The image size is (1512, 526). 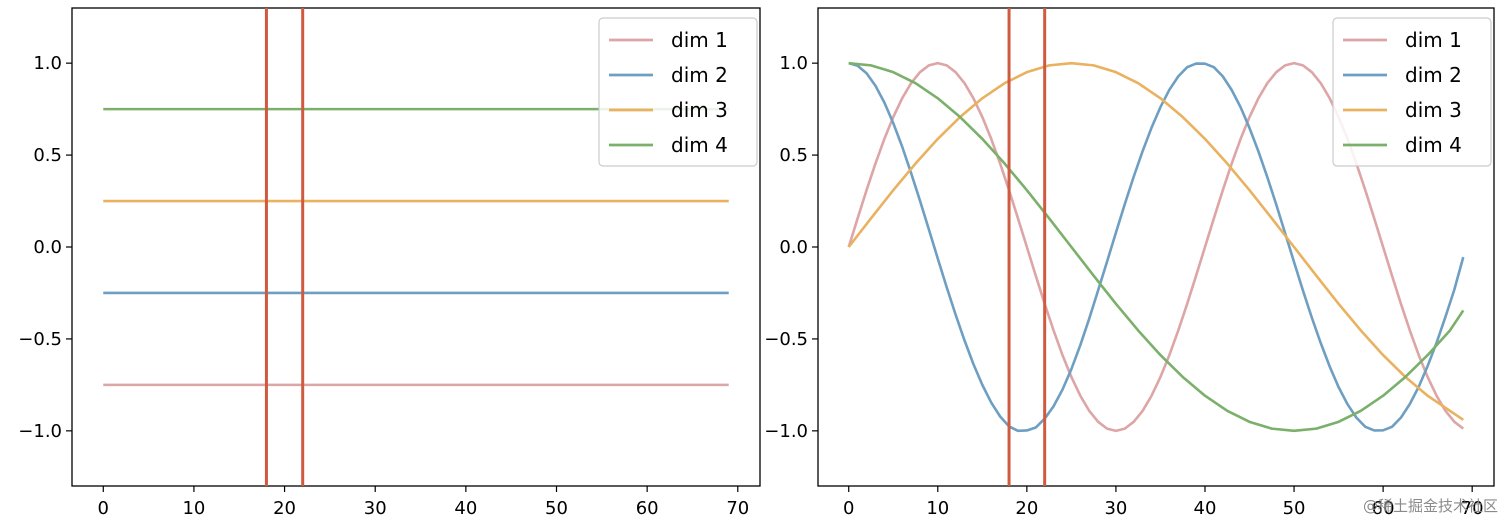 I want to click on watermark-text: @稀土掘金技术社区, so click(x=1430, y=506).